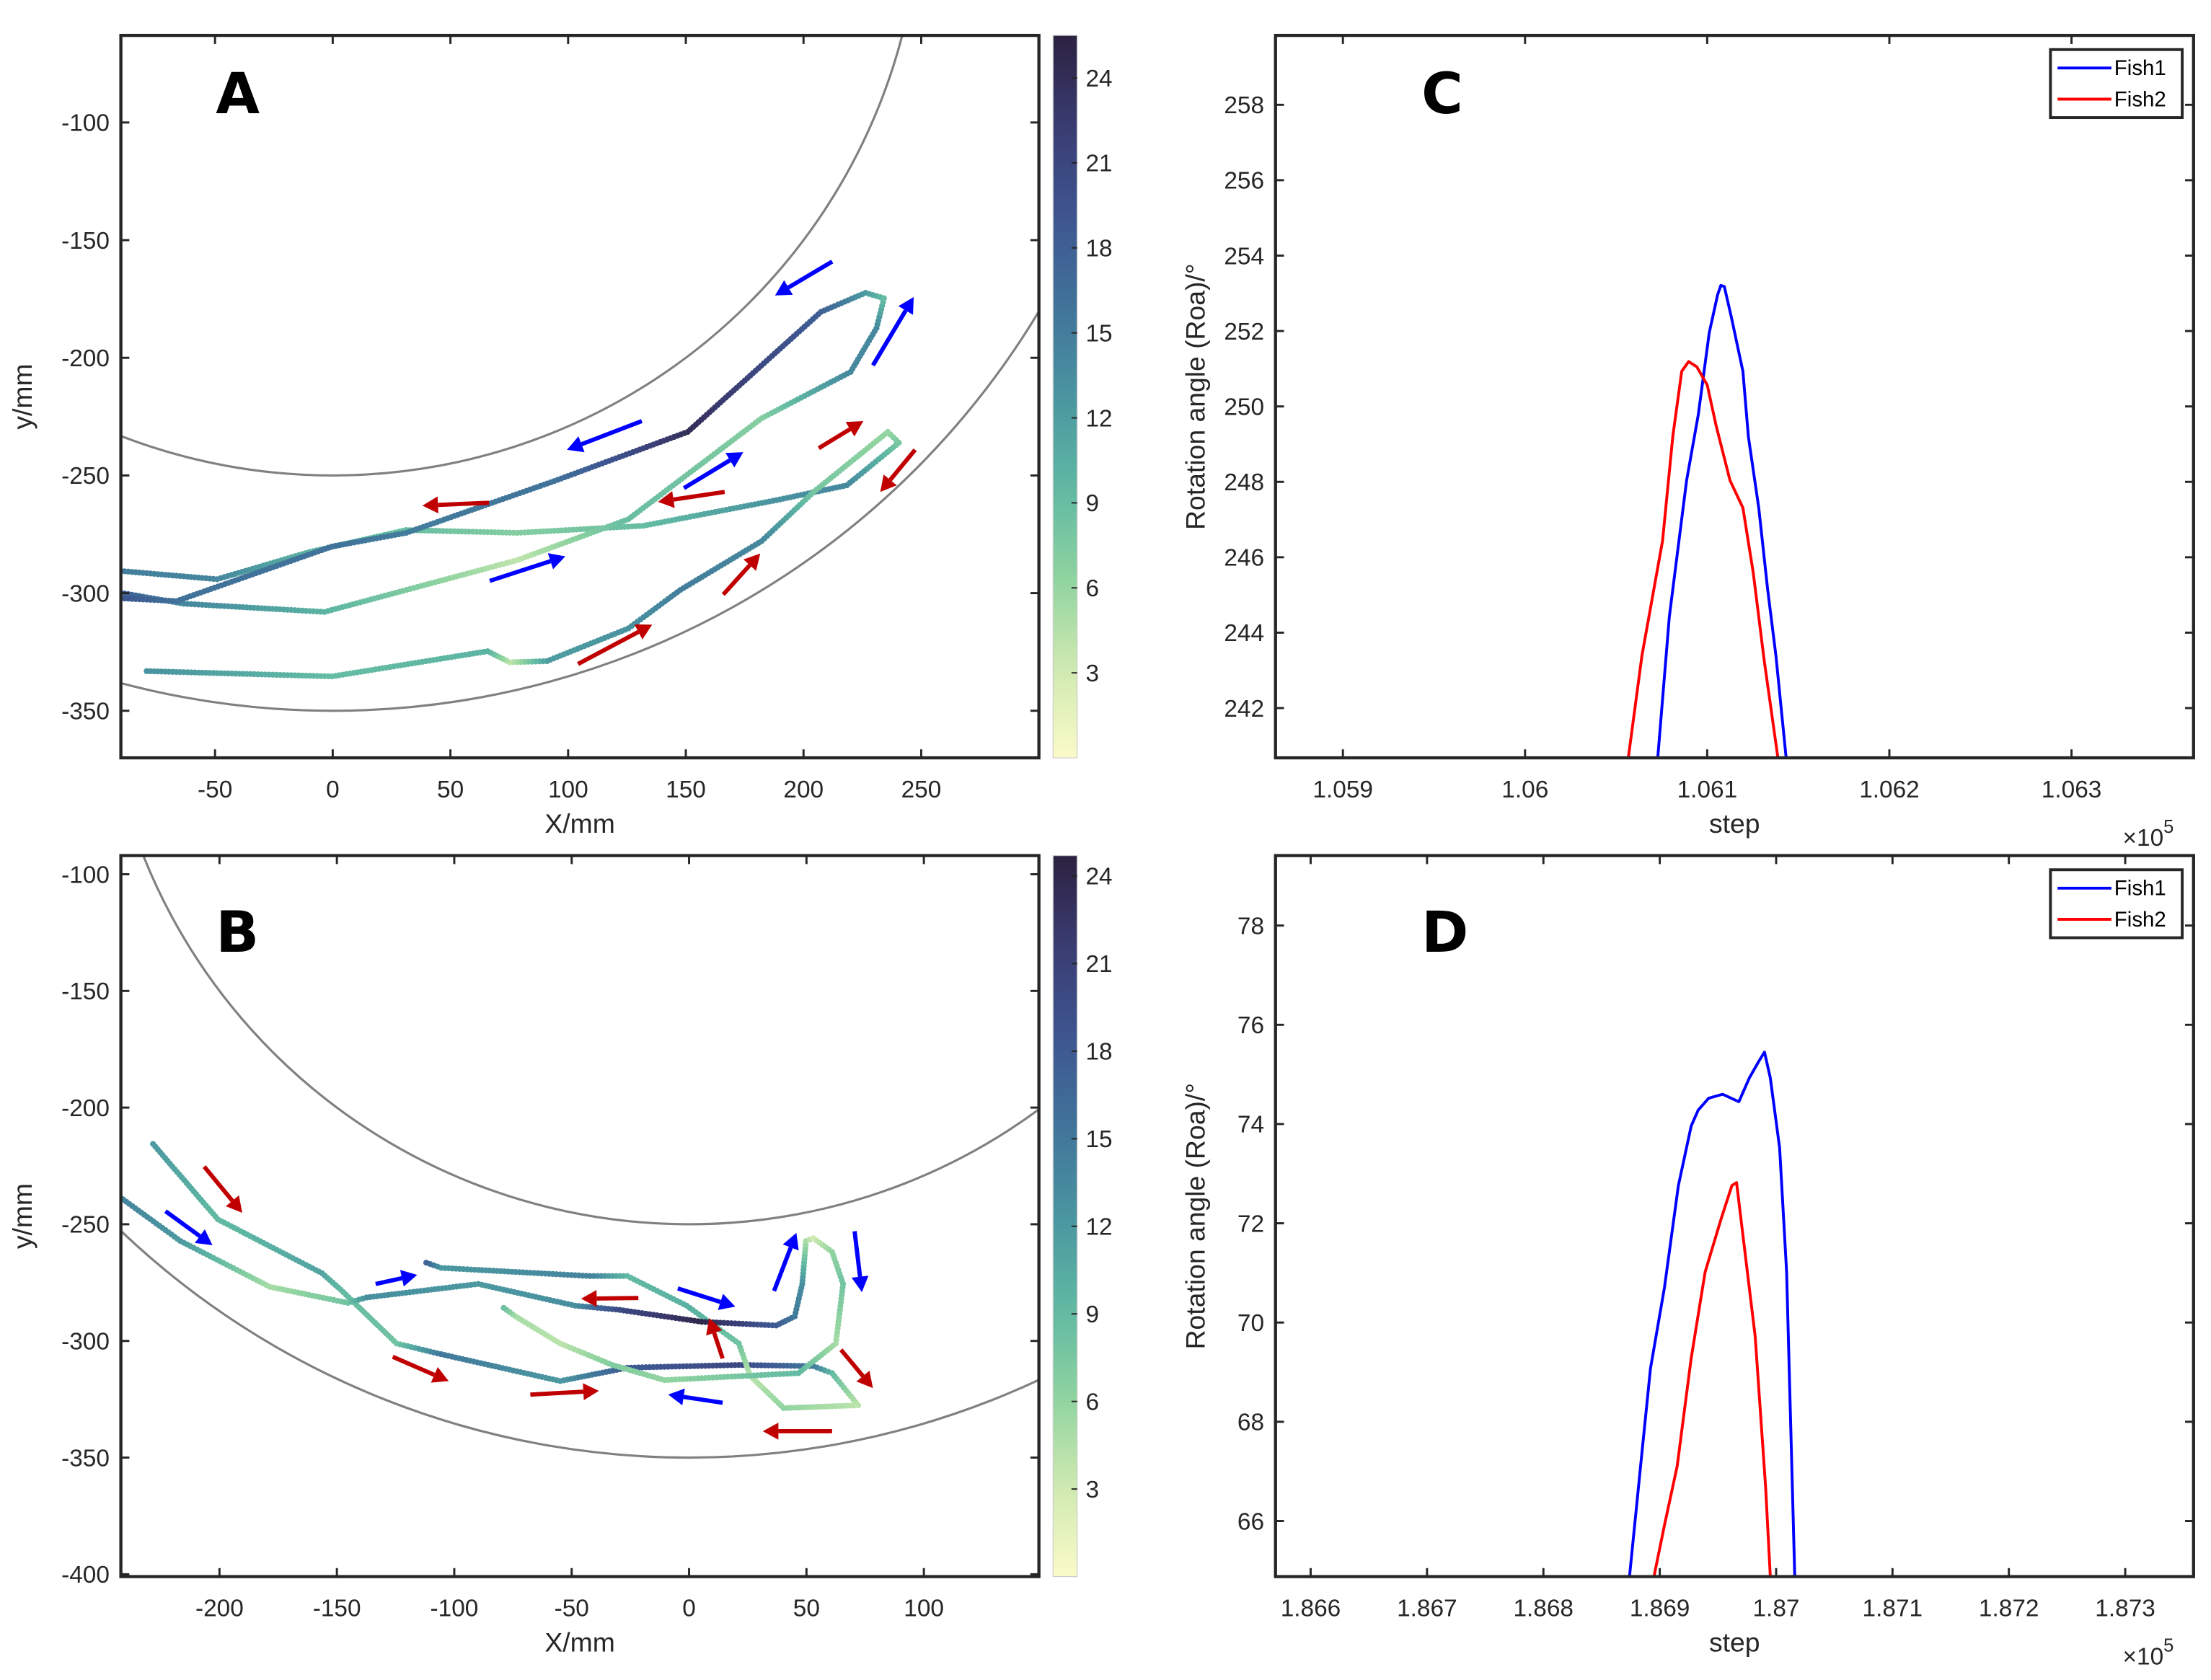 The width and height of the screenshot is (2211, 1680). What do you see at coordinates (1660, 1609) in the screenshot?
I see `x-tick-label: 1.869` at bounding box center [1660, 1609].